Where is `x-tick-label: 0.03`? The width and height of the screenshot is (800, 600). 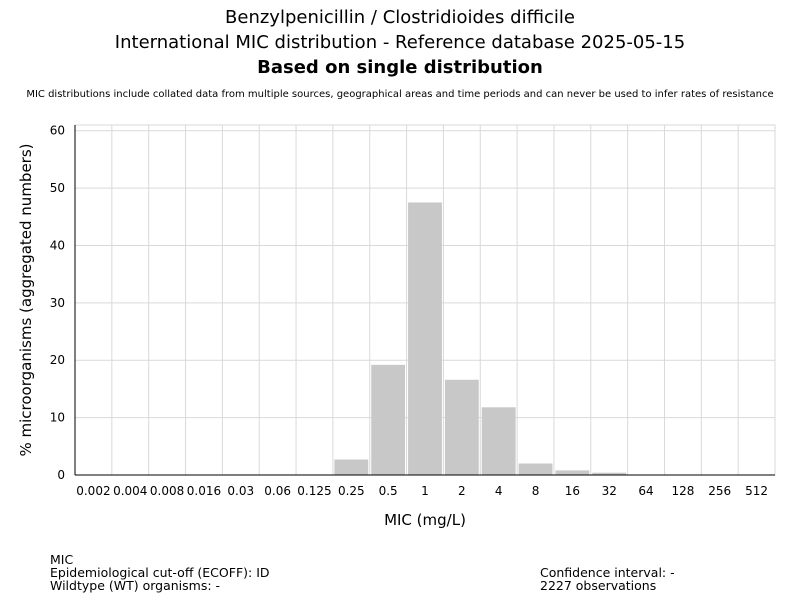 x-tick-label: 0.03 is located at coordinates (240, 491).